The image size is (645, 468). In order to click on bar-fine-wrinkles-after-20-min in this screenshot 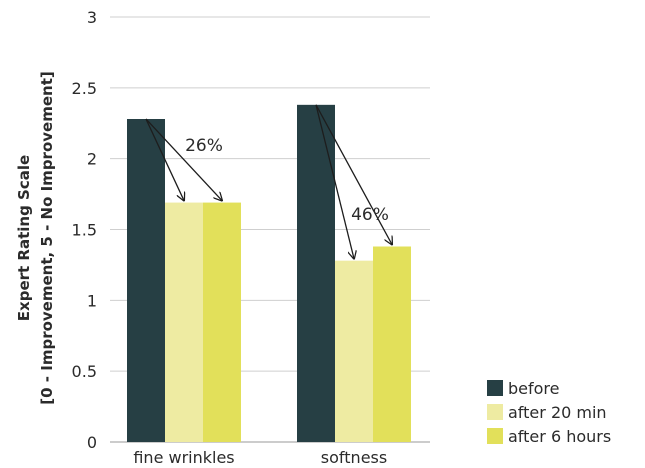, I will do `click(184, 322)`.